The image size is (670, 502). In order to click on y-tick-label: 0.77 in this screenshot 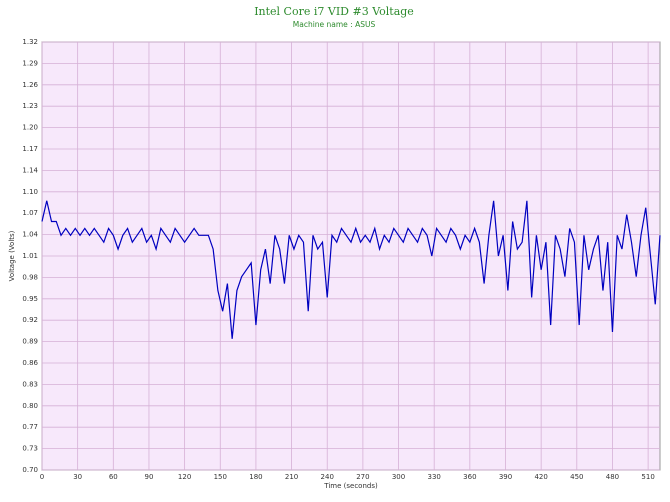, I will do `click(30, 427)`.